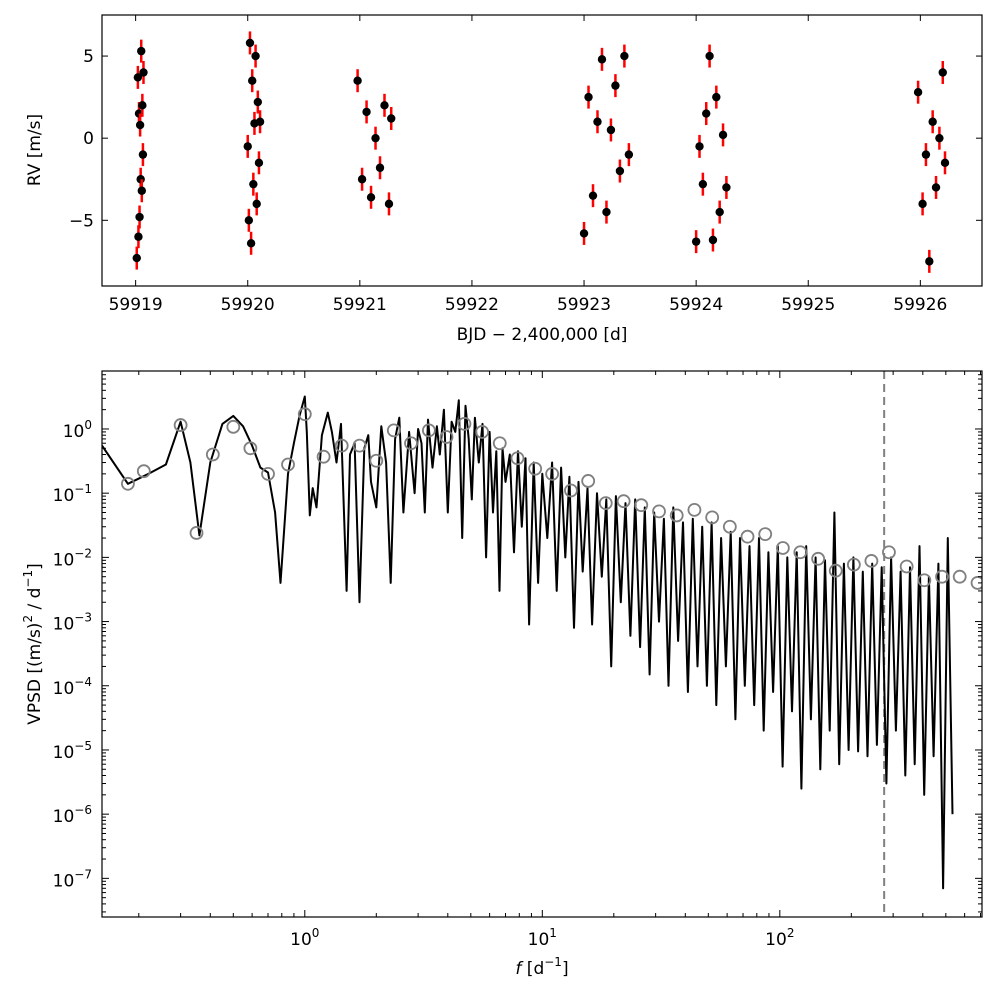 Image resolution: width=997 pixels, height=991 pixels. What do you see at coordinates (88, 57) in the screenshot?
I see `rv-y-tick-label: 5` at bounding box center [88, 57].